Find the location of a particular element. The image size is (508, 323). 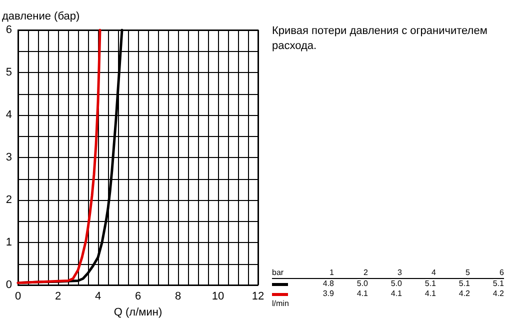

y-tick-label: 6 is located at coordinates (9, 30).